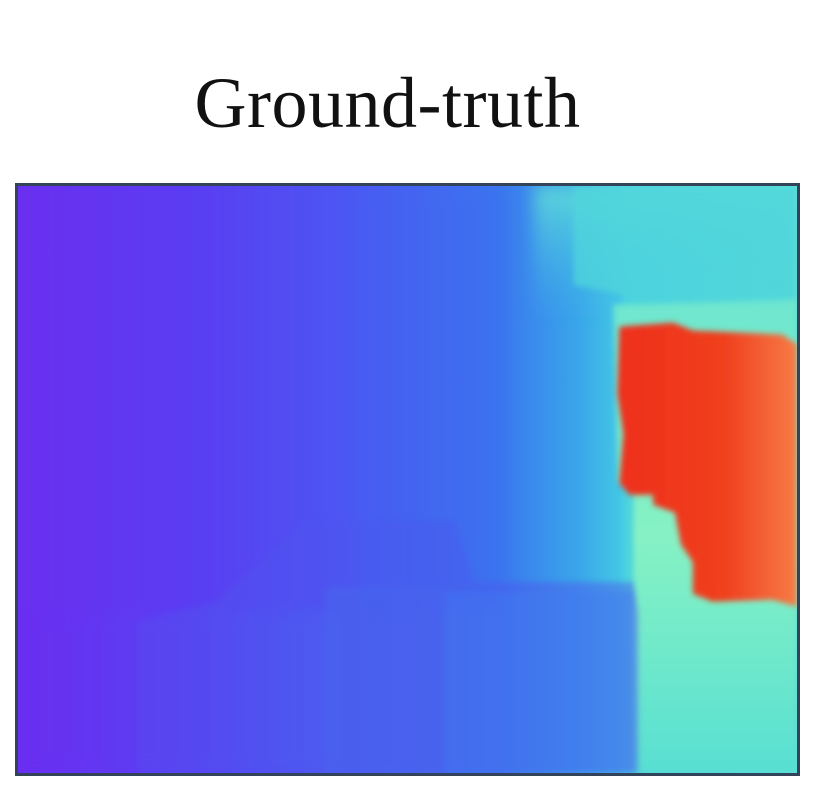  What do you see at coordinates (177, 692) in the screenshot?
I see `floor-area` at bounding box center [177, 692].